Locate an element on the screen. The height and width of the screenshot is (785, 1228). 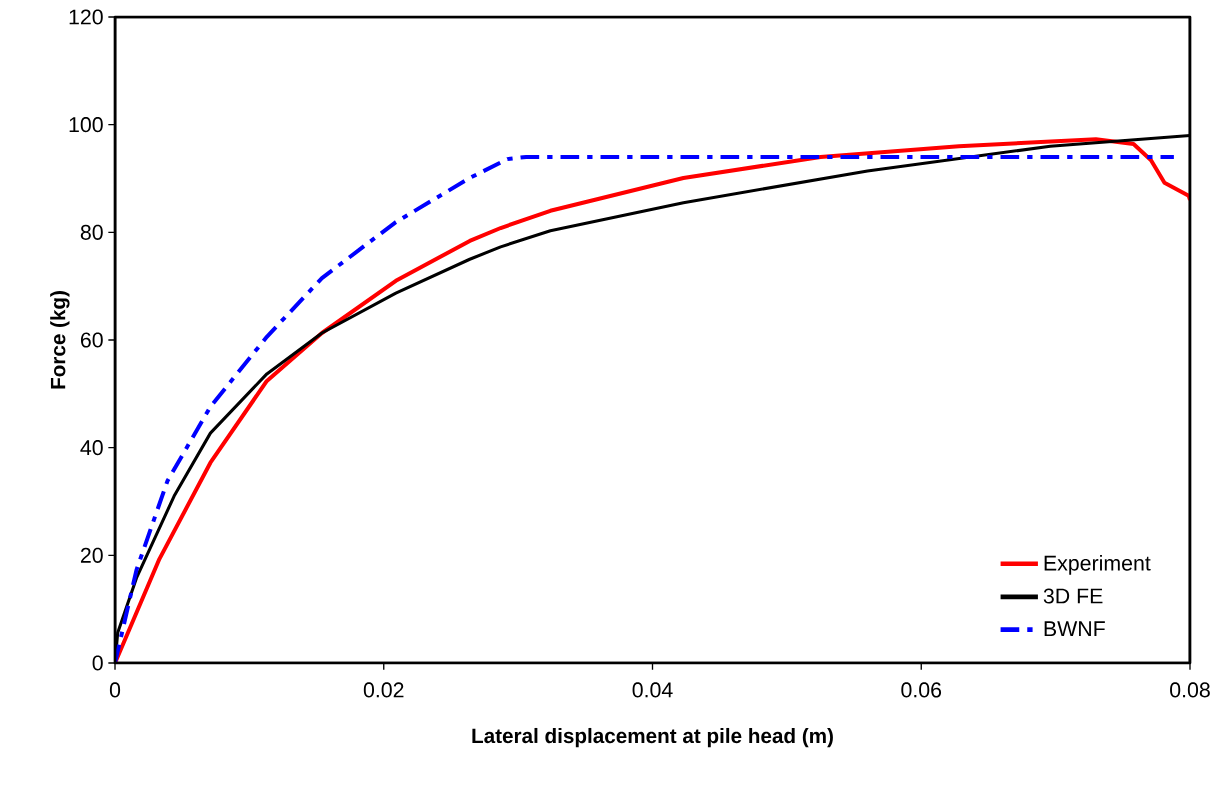
y-tick-label: 120 is located at coordinates (86, 17).